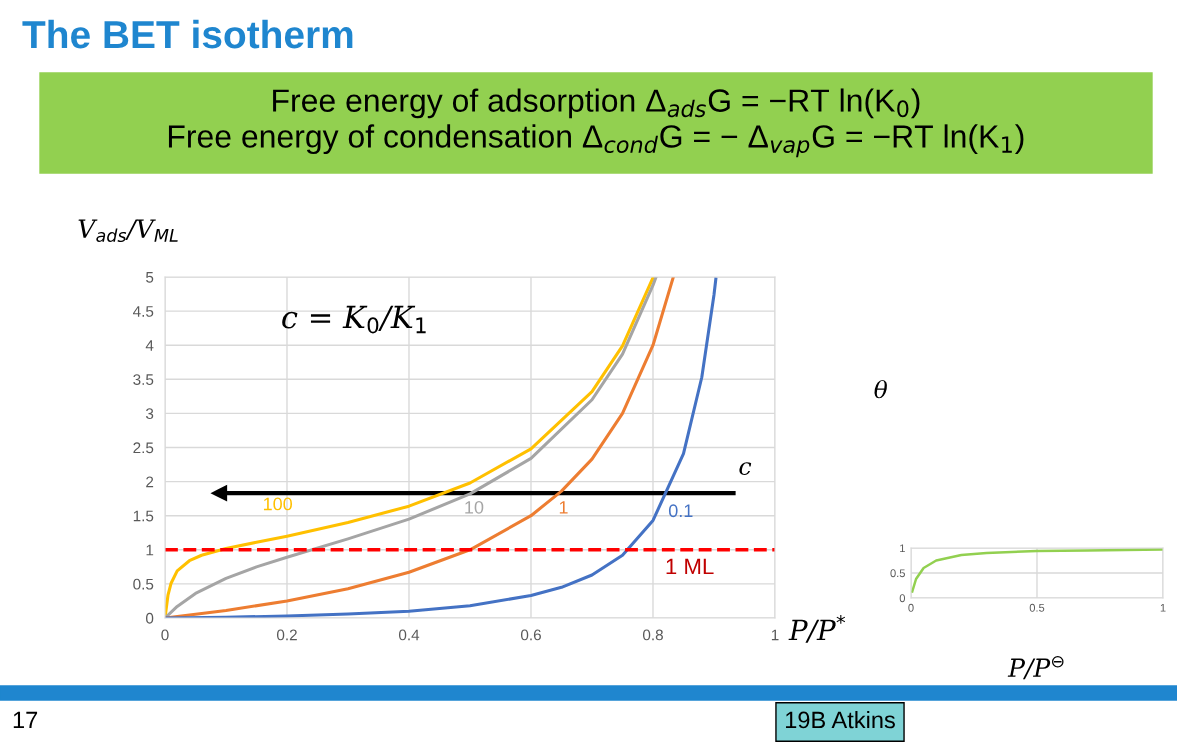 The image size is (1177, 746). Describe the element at coordinates (150, 482) in the screenshot. I see `y-tick-label: 2` at that location.